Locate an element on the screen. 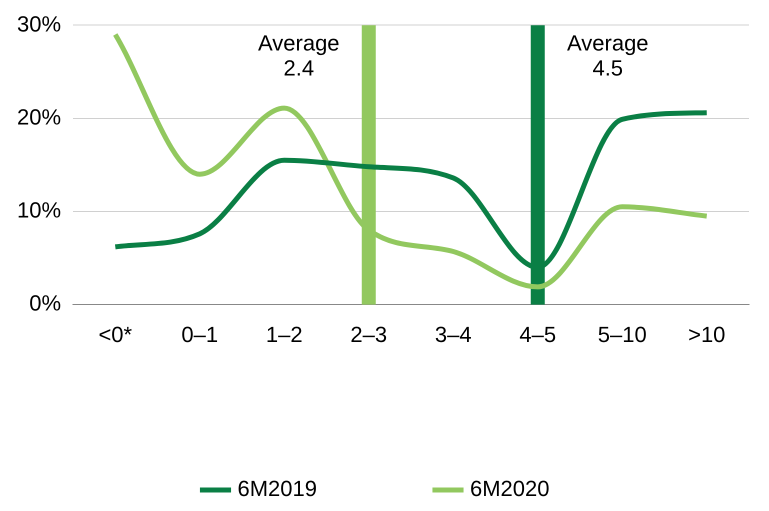 The height and width of the screenshot is (511, 769). legend-label: 6M2020 is located at coordinates (510, 489).